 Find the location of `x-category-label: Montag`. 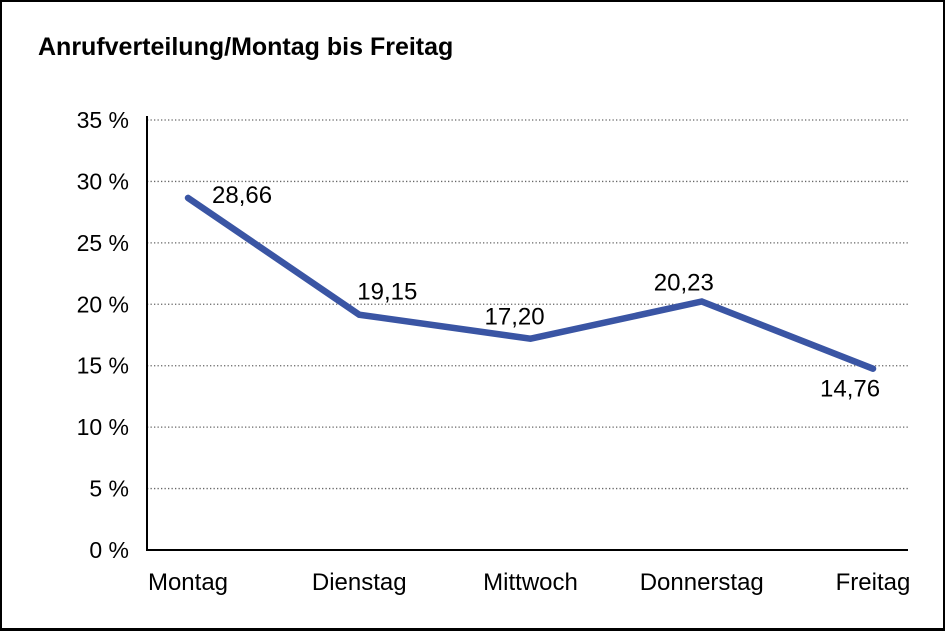

x-category-label: Montag is located at coordinates (188, 582).